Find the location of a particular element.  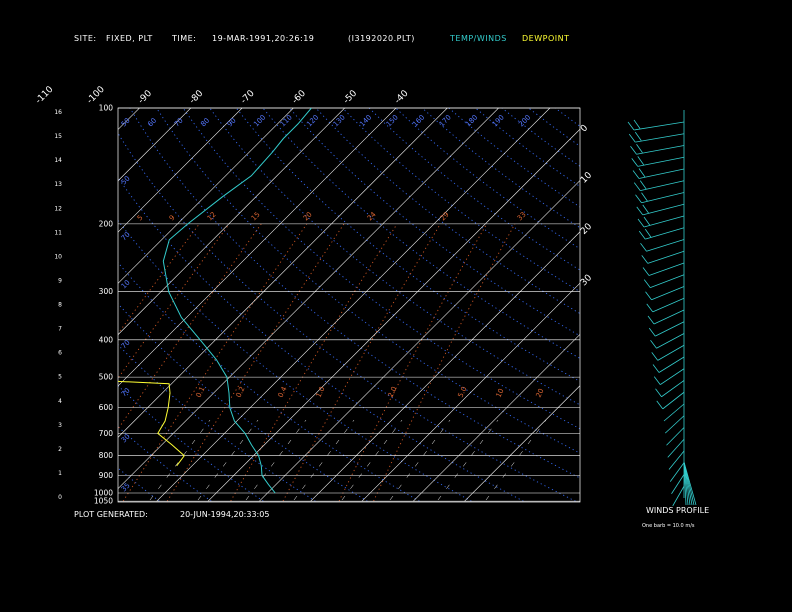

site-label: SITE: is located at coordinates (85, 38).